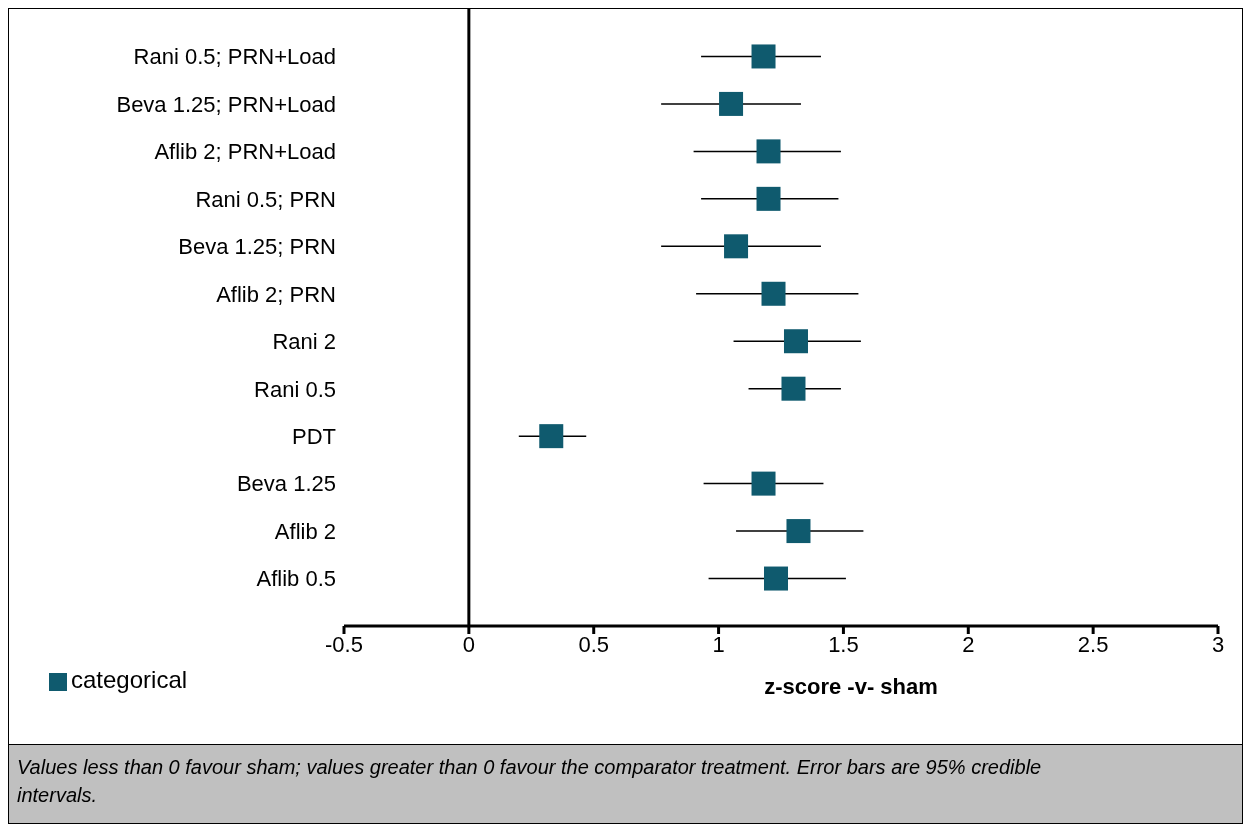 This screenshot has width=1249, height=825. What do you see at coordinates (344, 644) in the screenshot?
I see `x-tick-label: -0.5` at bounding box center [344, 644].